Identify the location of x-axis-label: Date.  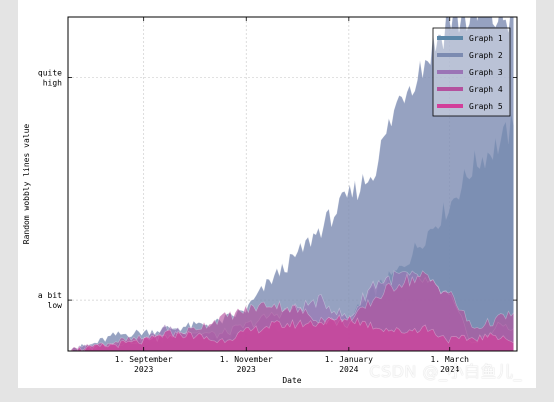
(291, 380).